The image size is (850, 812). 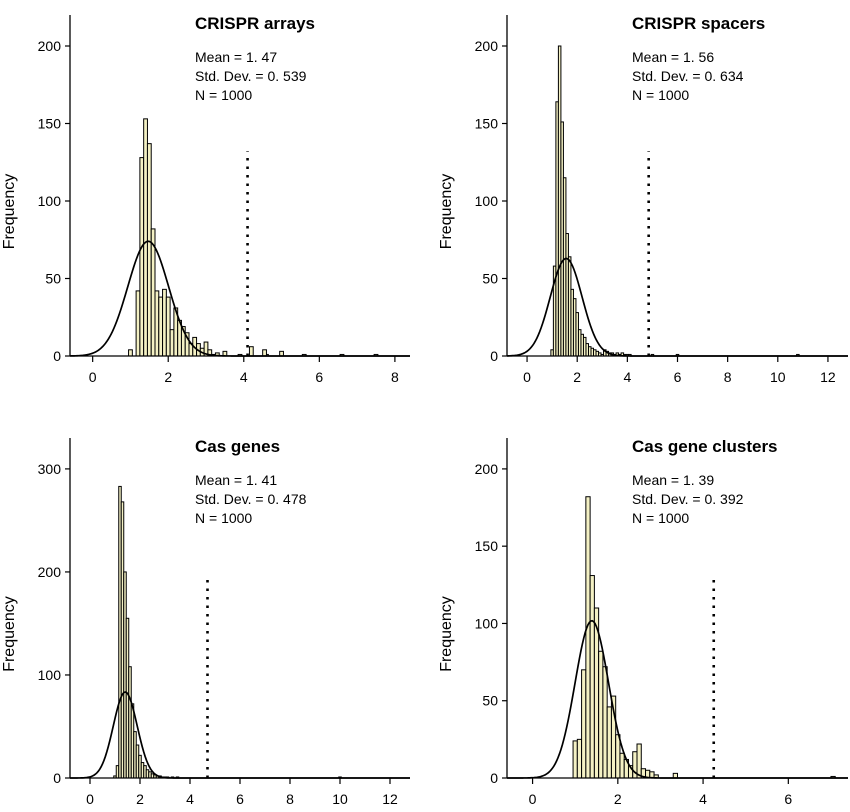 What do you see at coordinates (673, 480) in the screenshot?
I see `stats-line: Mean = 1. 39` at bounding box center [673, 480].